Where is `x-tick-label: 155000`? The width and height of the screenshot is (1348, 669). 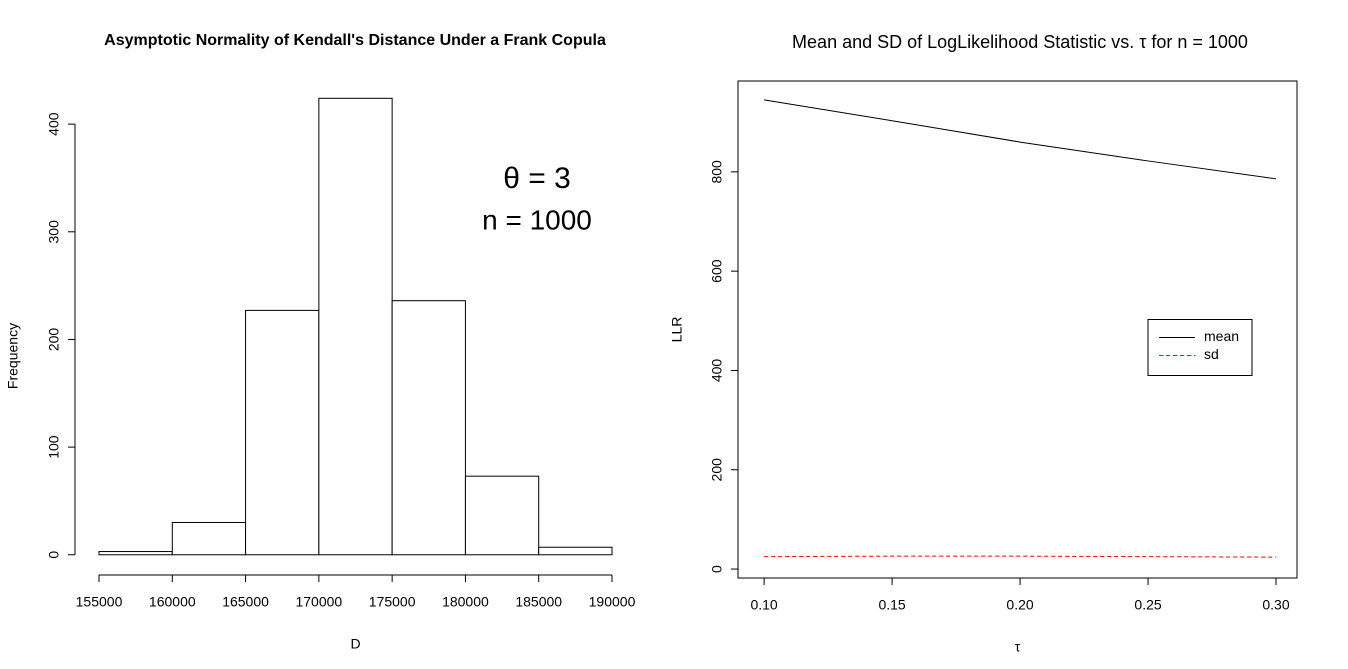 x-tick-label: 155000 is located at coordinates (99, 602).